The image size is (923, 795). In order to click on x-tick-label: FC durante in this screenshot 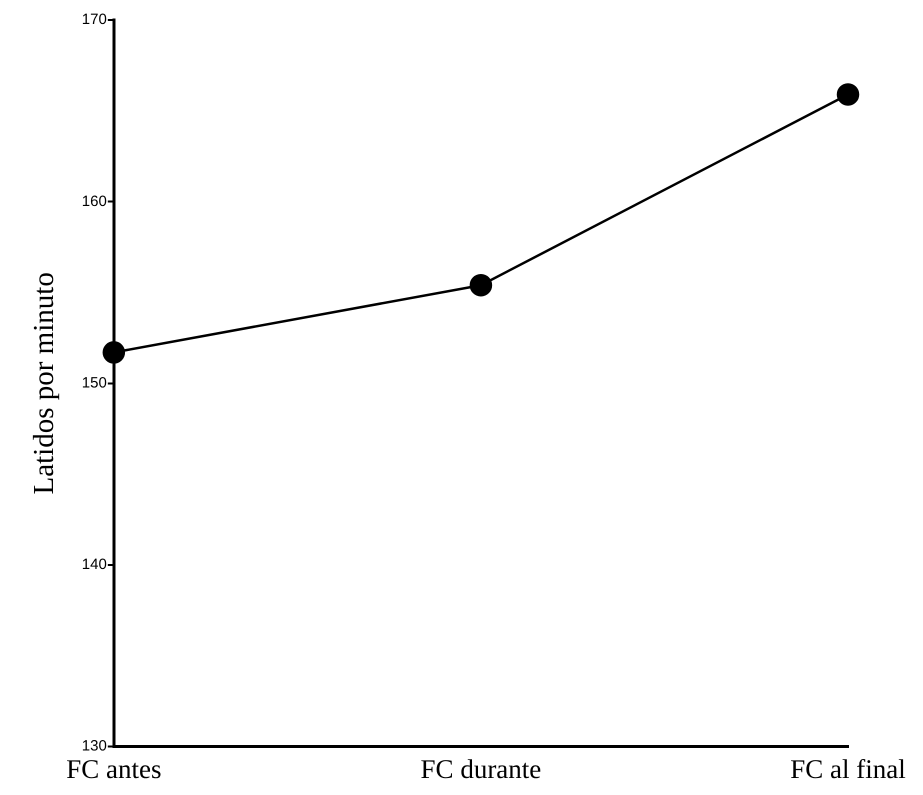, I will do `click(481, 769)`.